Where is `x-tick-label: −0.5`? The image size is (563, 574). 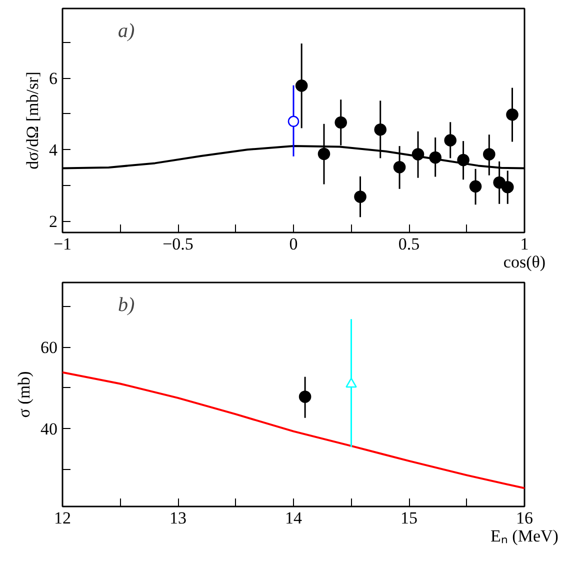 x-tick-label: −0.5 is located at coordinates (178, 244).